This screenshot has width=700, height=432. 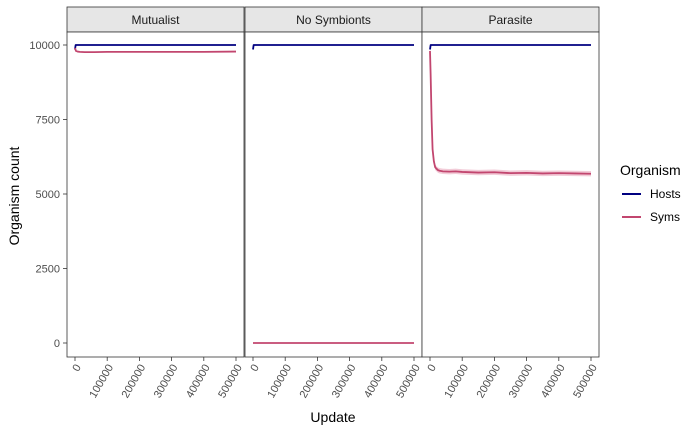 I want to click on panel-strip, so click(x=155, y=19).